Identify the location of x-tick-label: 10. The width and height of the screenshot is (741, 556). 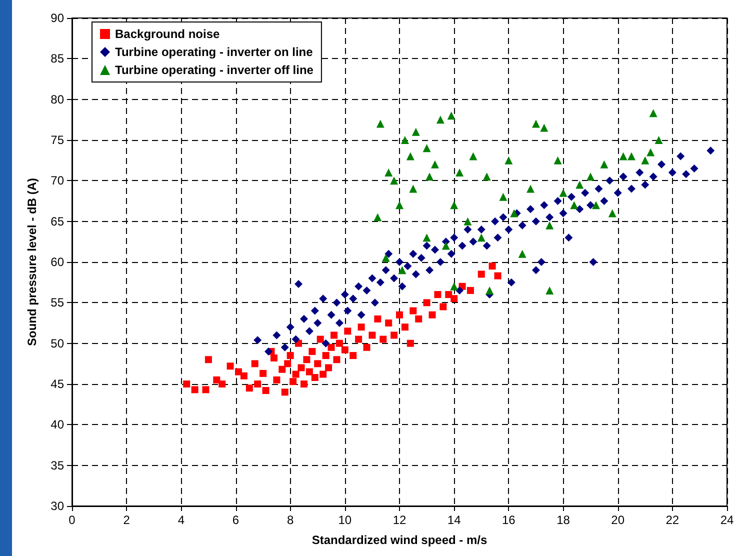
(345, 520).